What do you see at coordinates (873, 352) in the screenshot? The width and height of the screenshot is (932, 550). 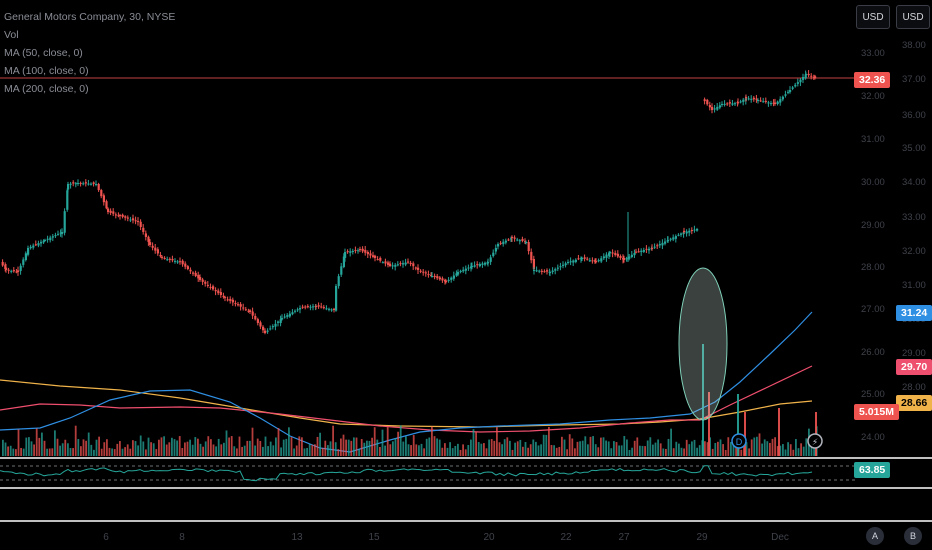 I see `y-axis-tick-left: 26.00` at bounding box center [873, 352].